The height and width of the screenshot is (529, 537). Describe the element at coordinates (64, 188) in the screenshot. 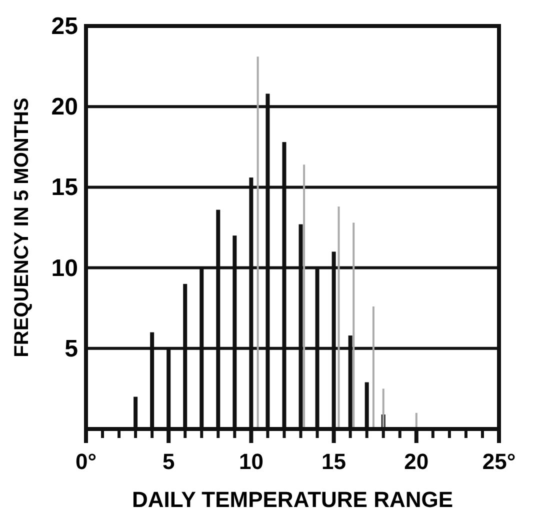

I see `y-tick-label: 15` at that location.